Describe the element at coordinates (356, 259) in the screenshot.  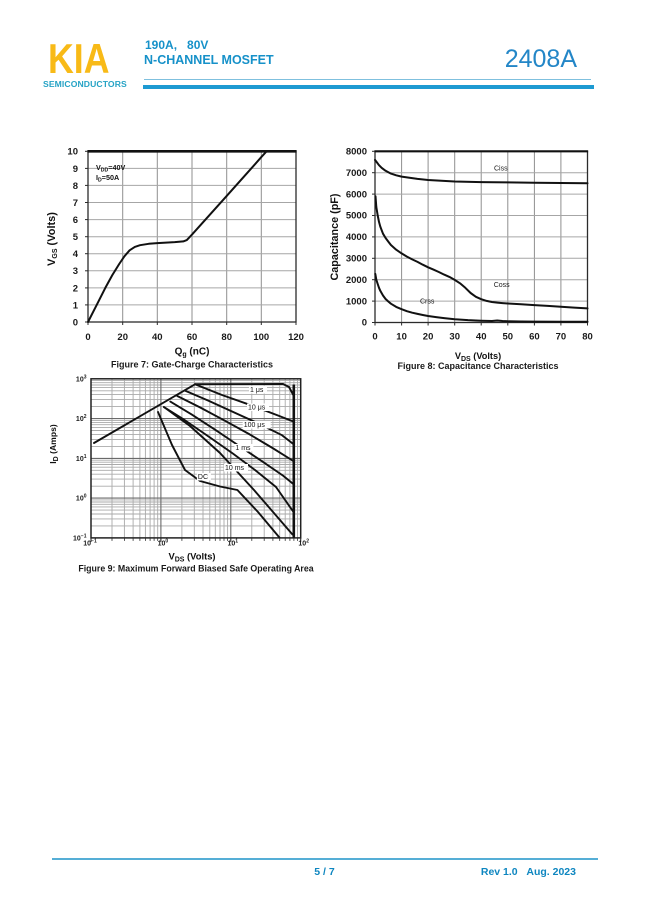
I see `svg-text: 3000` at that location.